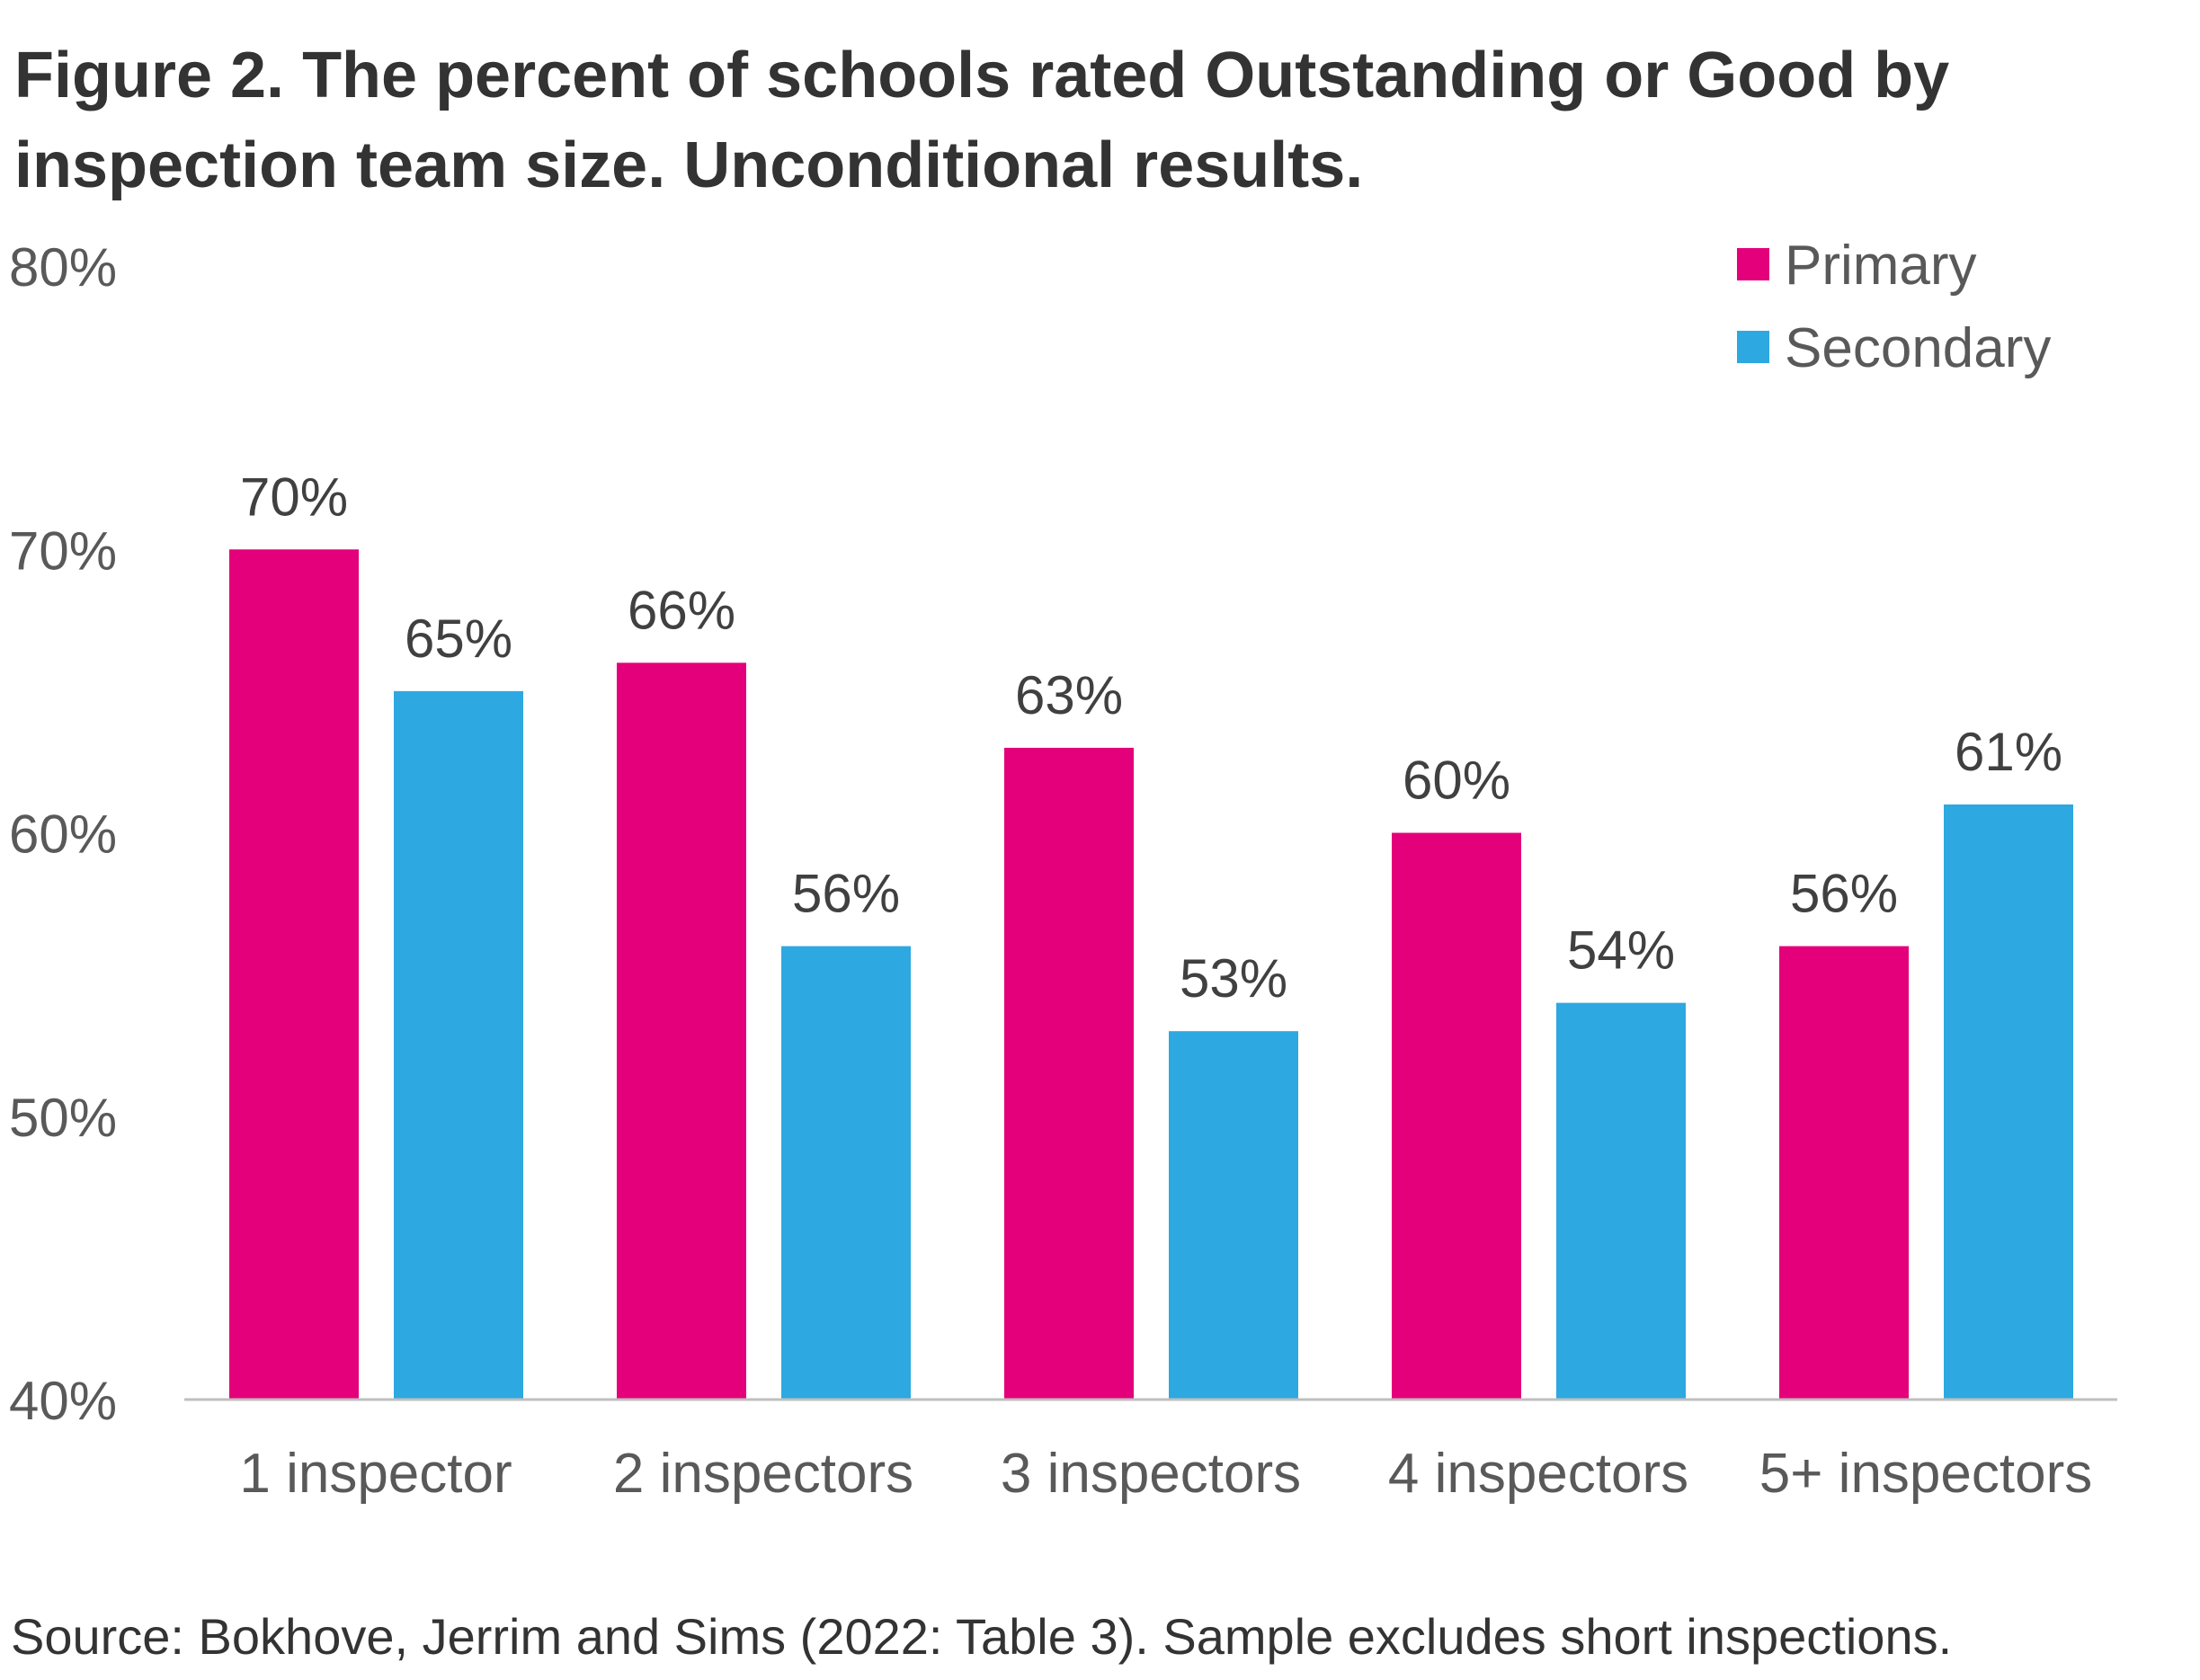 This screenshot has width=2200, height=1680. Describe the element at coordinates (376, 1474) in the screenshot. I see `x-category-label: 1 inspector` at that location.